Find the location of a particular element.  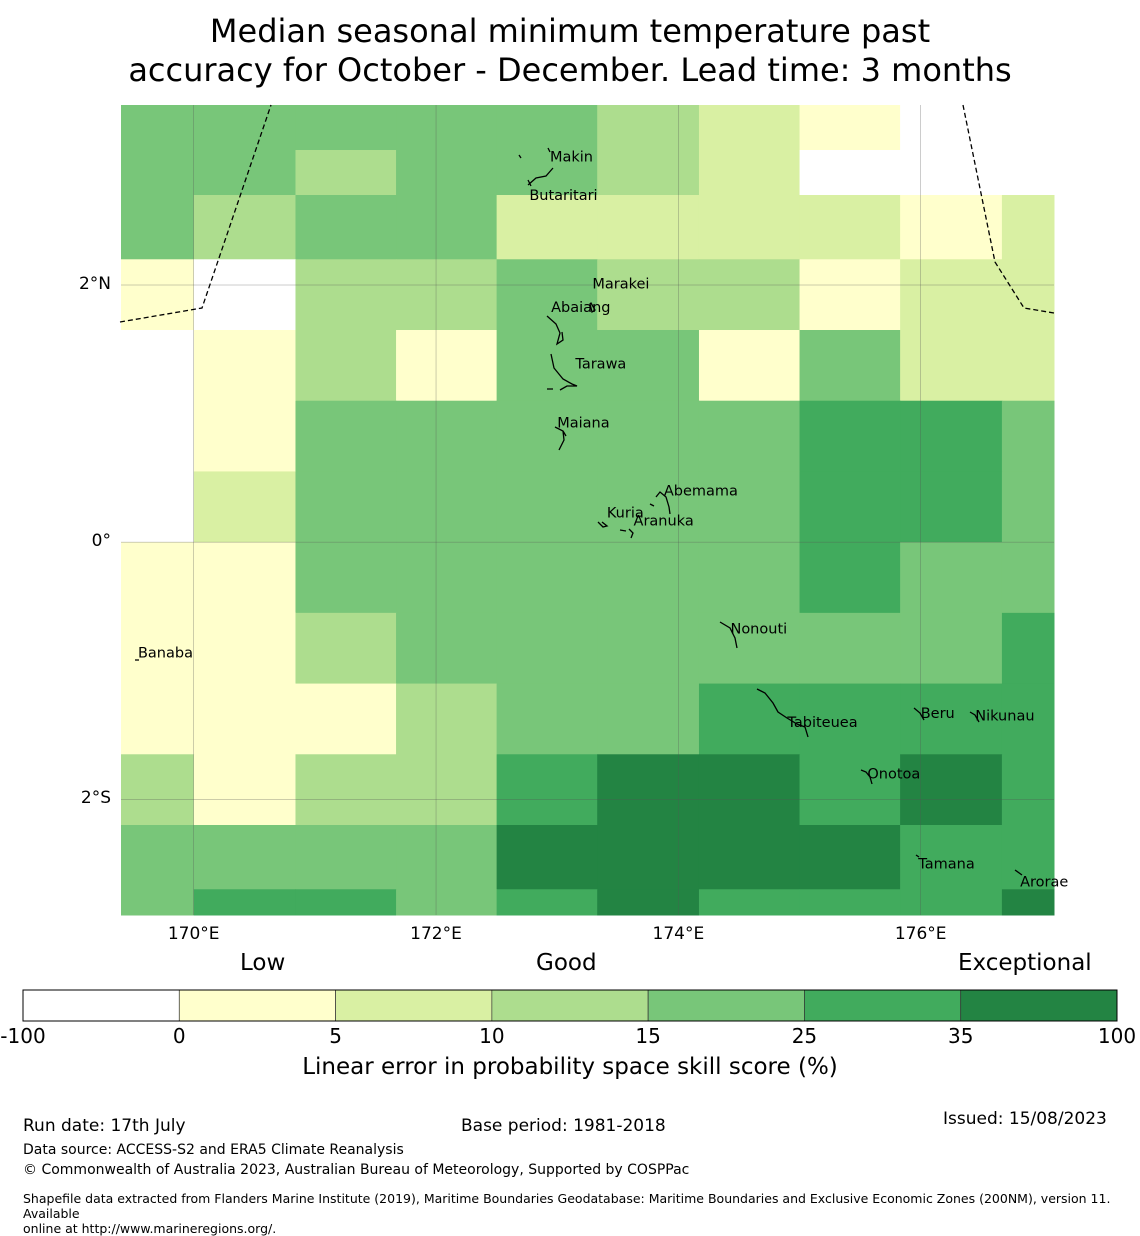

island-nonouti is located at coordinates (728, 635).